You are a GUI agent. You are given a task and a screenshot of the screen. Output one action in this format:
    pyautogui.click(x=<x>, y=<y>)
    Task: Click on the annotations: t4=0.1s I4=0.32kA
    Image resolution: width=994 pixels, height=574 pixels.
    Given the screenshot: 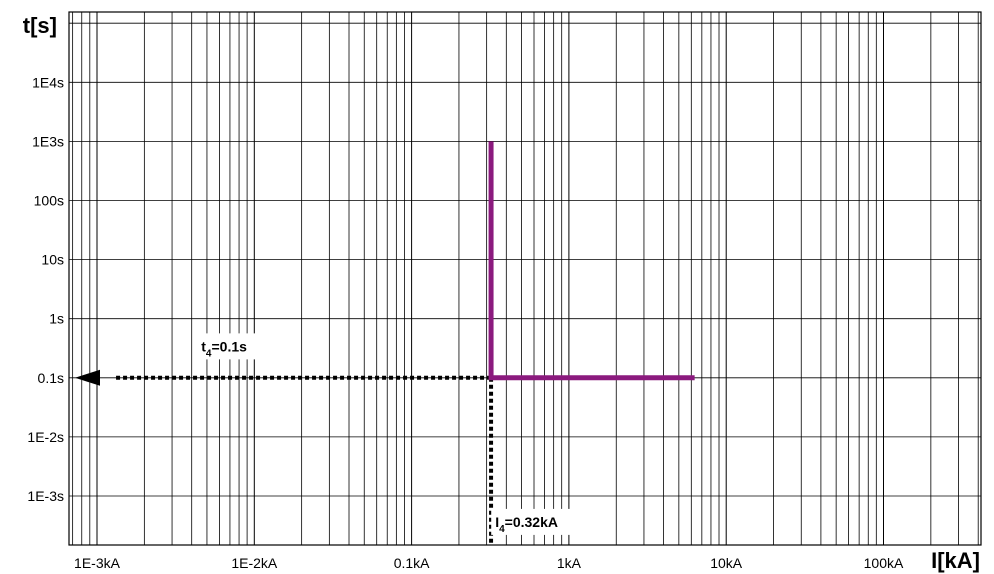 What is the action you would take?
    pyautogui.click(x=392, y=434)
    